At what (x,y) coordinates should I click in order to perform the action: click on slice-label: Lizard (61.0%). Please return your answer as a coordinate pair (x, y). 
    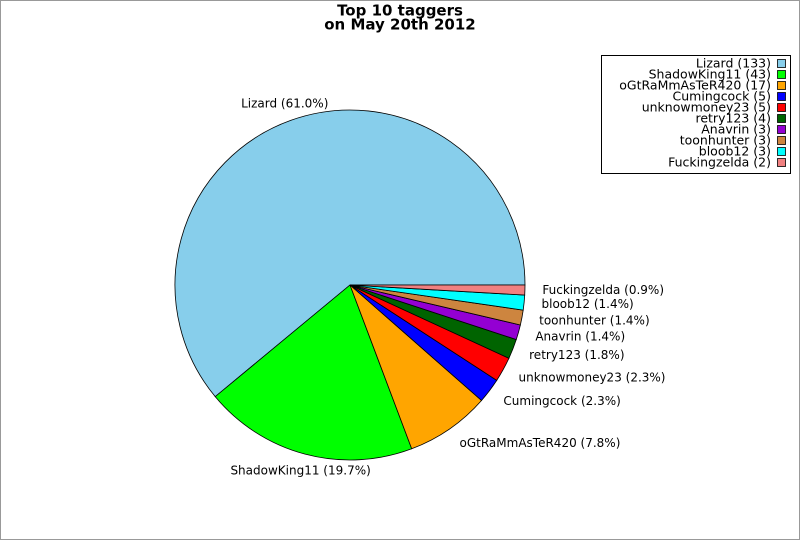
    Looking at the image, I should click on (284, 103).